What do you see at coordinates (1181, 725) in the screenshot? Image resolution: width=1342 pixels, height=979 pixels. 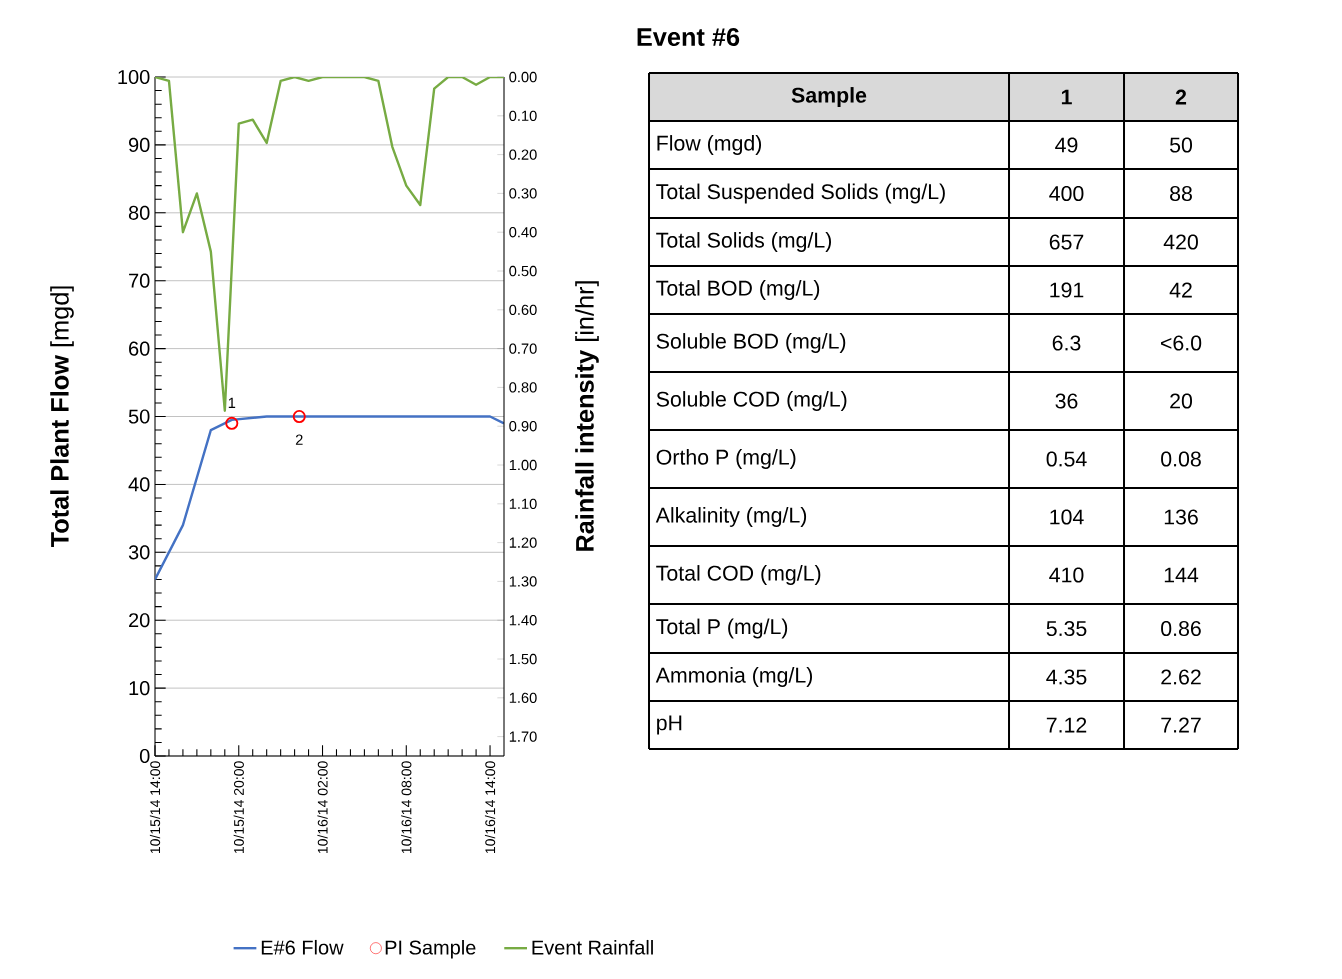 I see `text: 7.27` at bounding box center [1181, 725].